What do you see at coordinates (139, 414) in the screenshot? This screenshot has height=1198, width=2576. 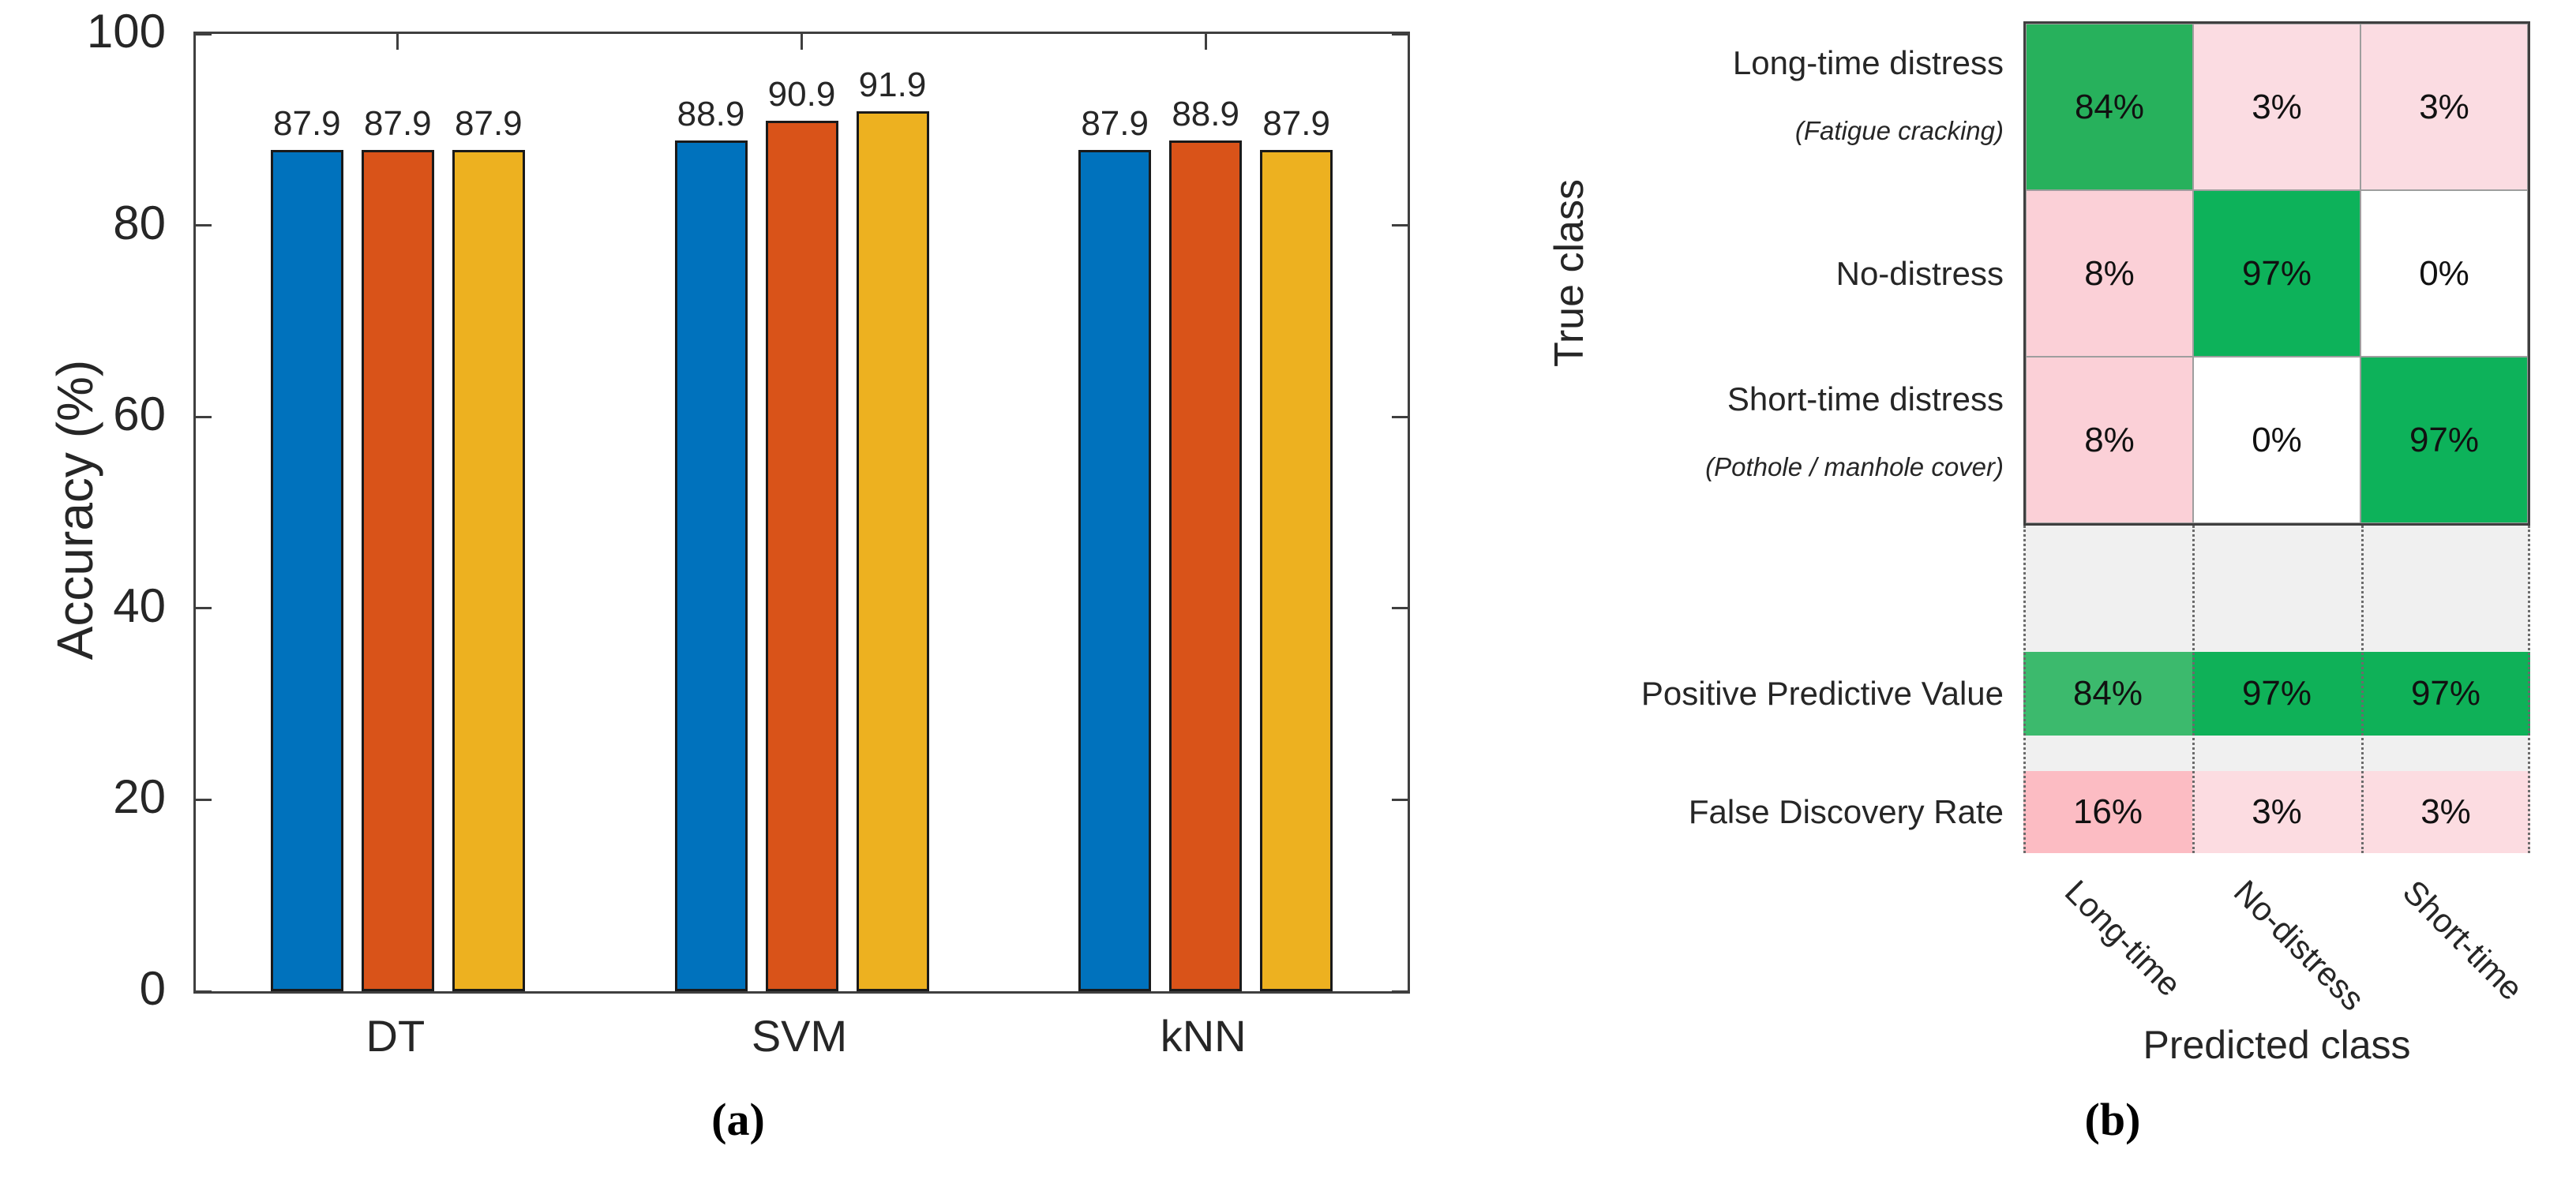 I see `y-tick-label: 60` at bounding box center [139, 414].